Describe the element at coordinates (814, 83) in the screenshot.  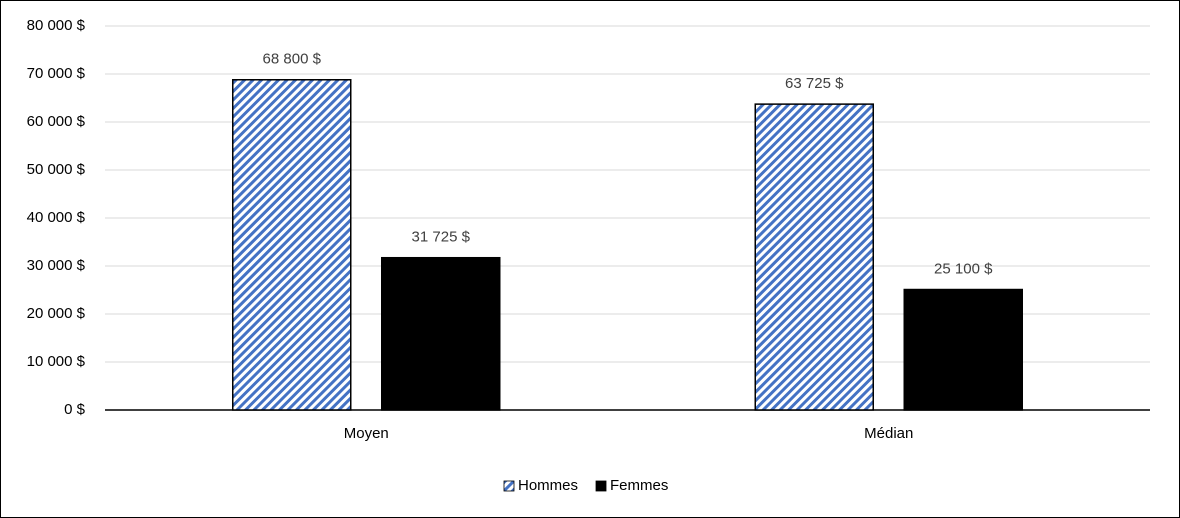
I see `value-label: 63 725 $` at that location.